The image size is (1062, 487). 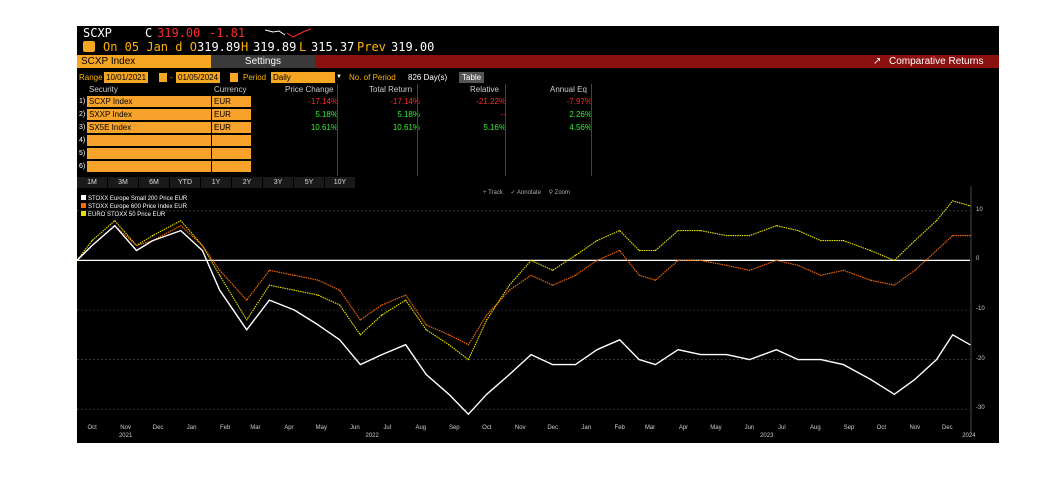 I want to click on range-button-1m: 1M, so click(x=92, y=182).